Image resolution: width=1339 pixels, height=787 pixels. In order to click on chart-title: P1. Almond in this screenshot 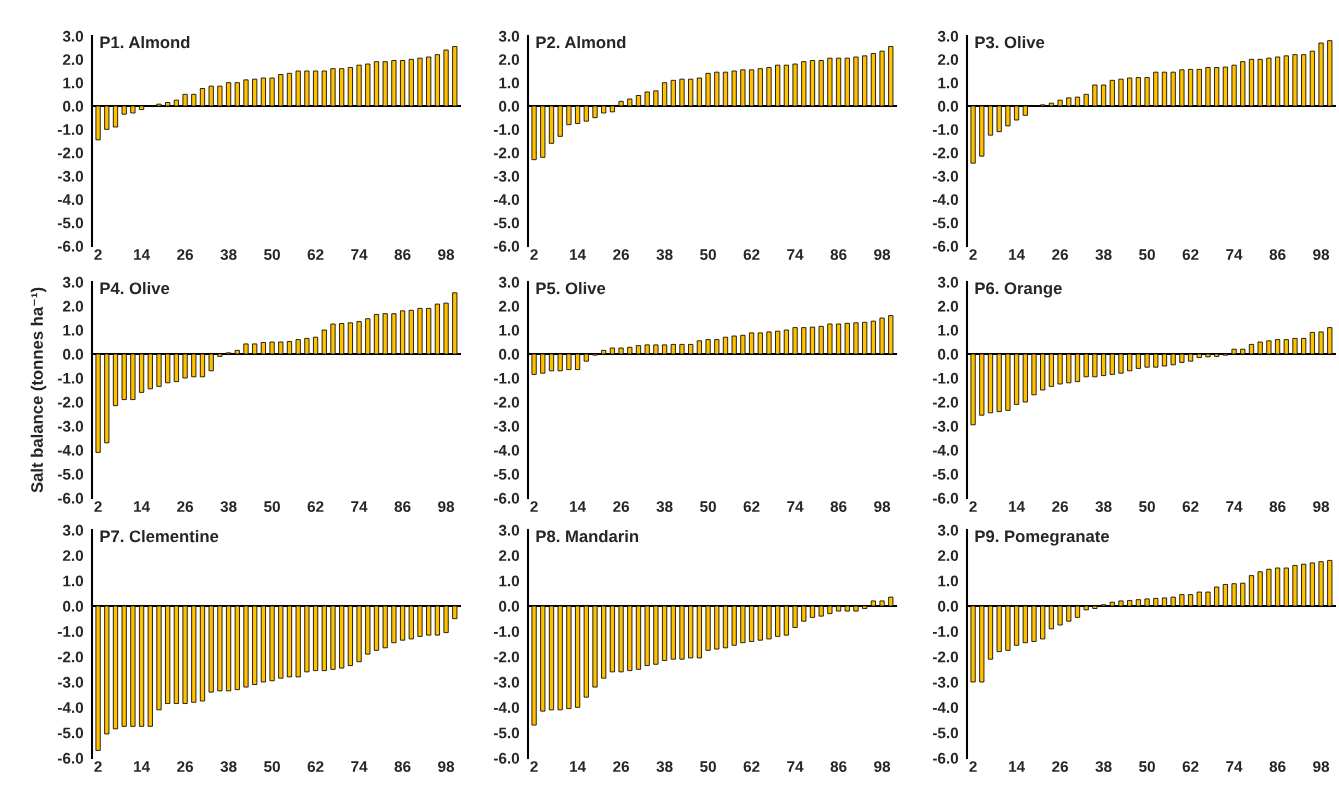, I will do `click(145, 42)`.